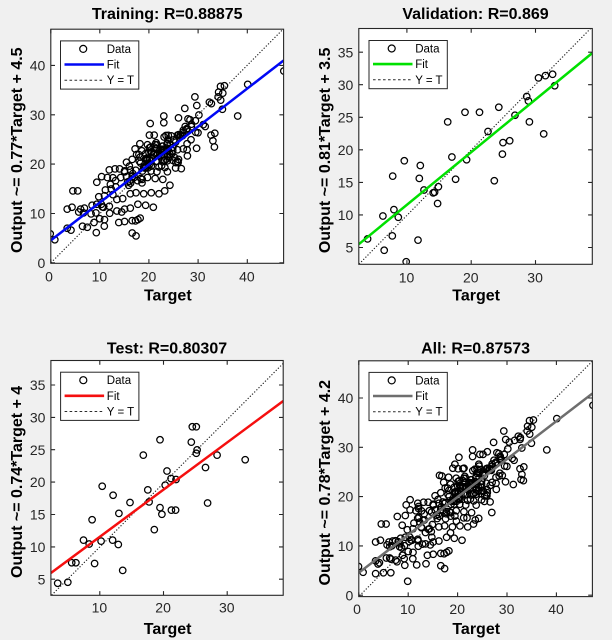 This screenshot has width=612, height=640. What do you see at coordinates (17, 150) in the screenshot?
I see `svg-text: Output ~= 0.77*Target + 4.5` at bounding box center [17, 150].